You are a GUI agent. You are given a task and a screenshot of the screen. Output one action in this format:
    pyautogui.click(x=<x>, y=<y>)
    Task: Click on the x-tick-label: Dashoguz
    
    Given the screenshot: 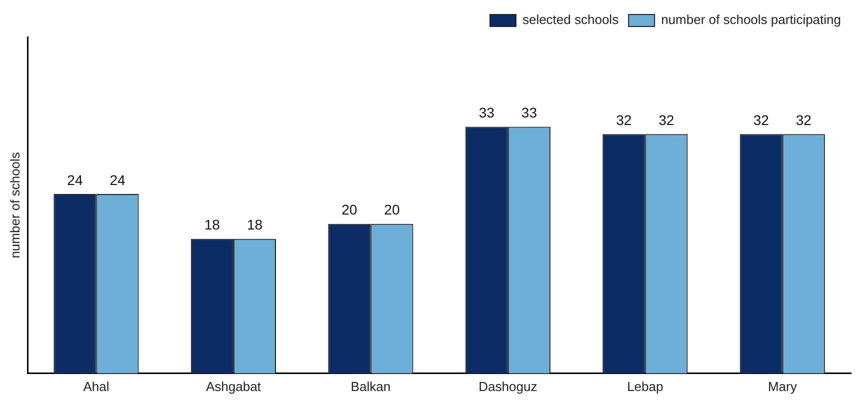 What is the action you would take?
    pyautogui.click(x=508, y=386)
    